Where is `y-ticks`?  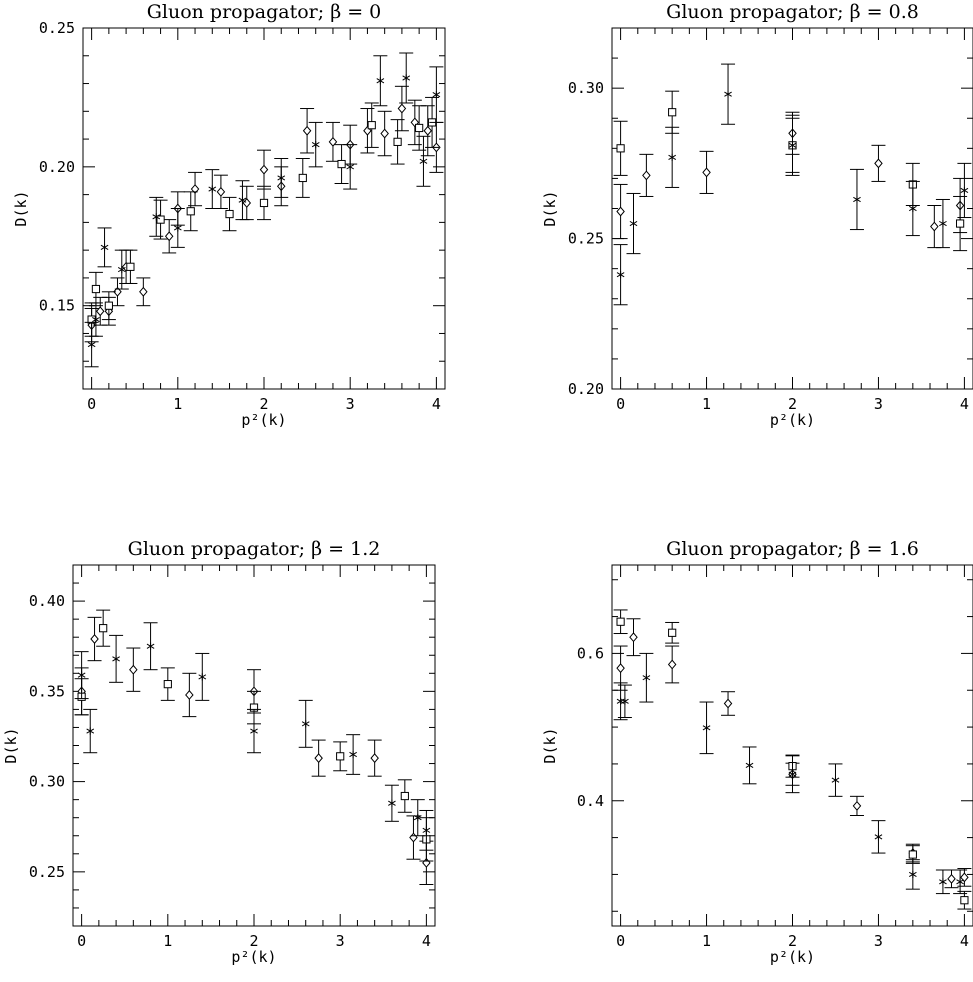
y-ticks is located at coordinates (792, 208).